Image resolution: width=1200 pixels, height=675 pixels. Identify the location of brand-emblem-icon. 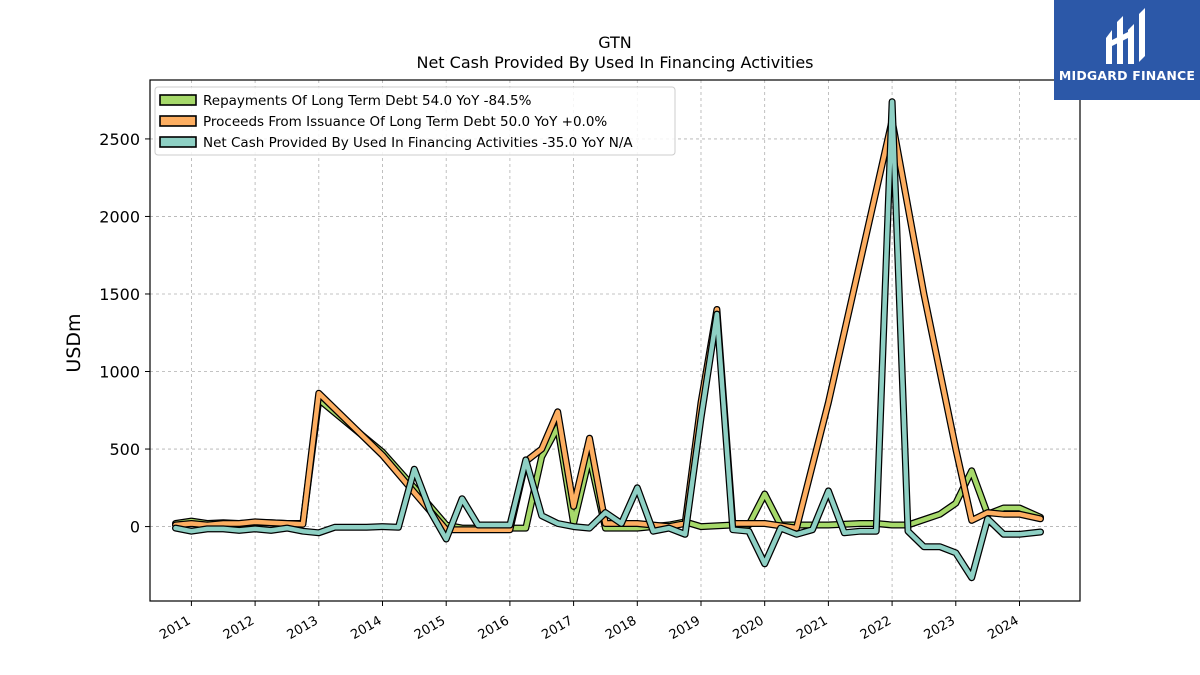
(1125, 36).